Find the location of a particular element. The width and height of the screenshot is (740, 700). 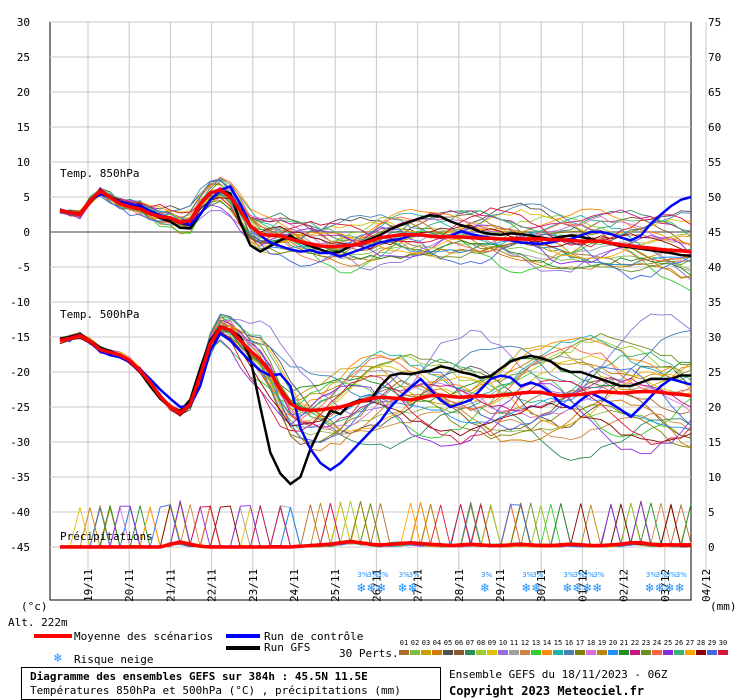

legend-mean-swatch is located at coordinates (53, 636).